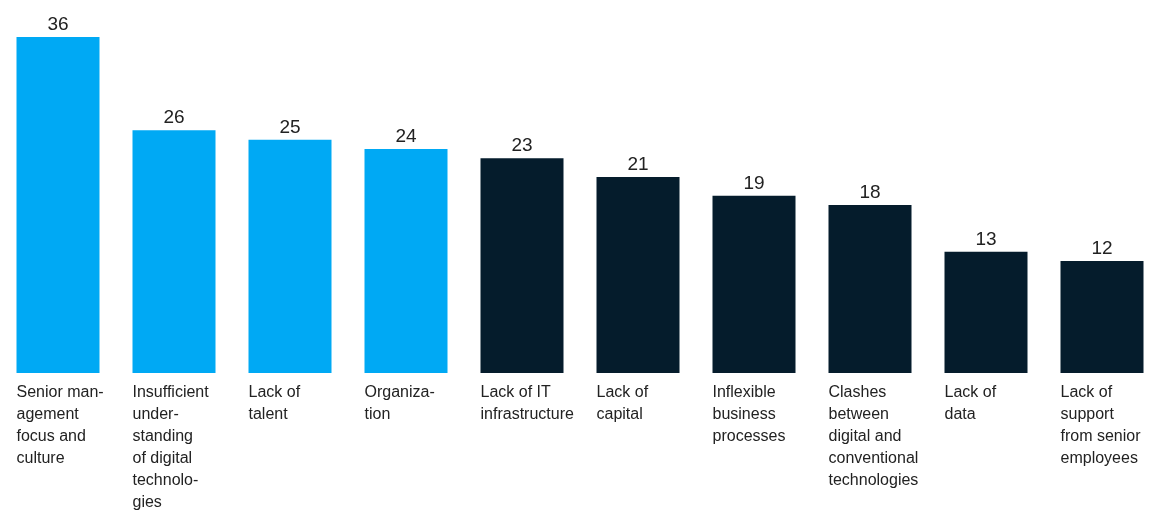  I want to click on x-tick-label: Inflexible business processes, so click(749, 413).